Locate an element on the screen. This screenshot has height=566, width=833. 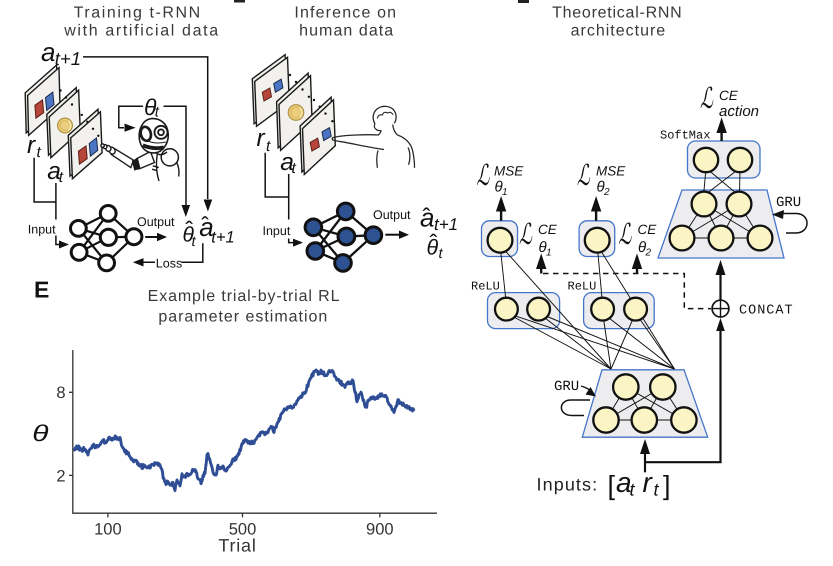
svg-text: 500 is located at coordinates (243, 530).